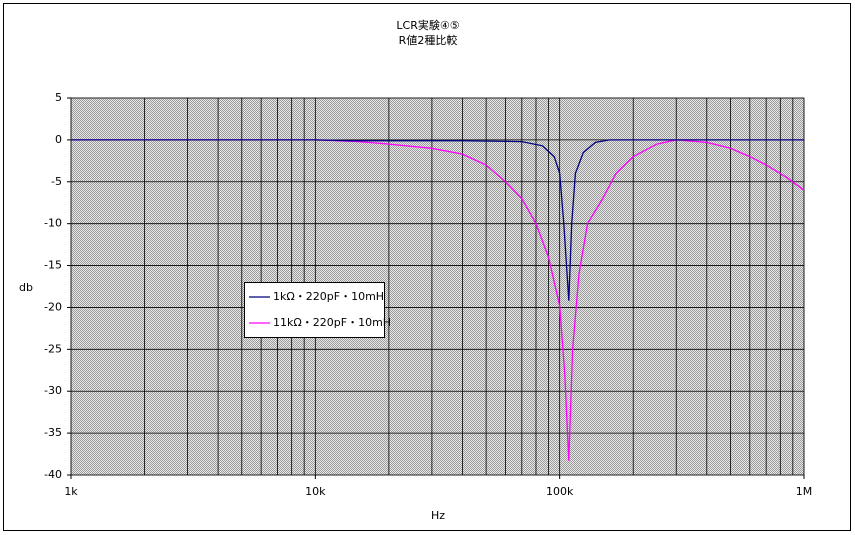  I want to click on legend-box, so click(314, 310).